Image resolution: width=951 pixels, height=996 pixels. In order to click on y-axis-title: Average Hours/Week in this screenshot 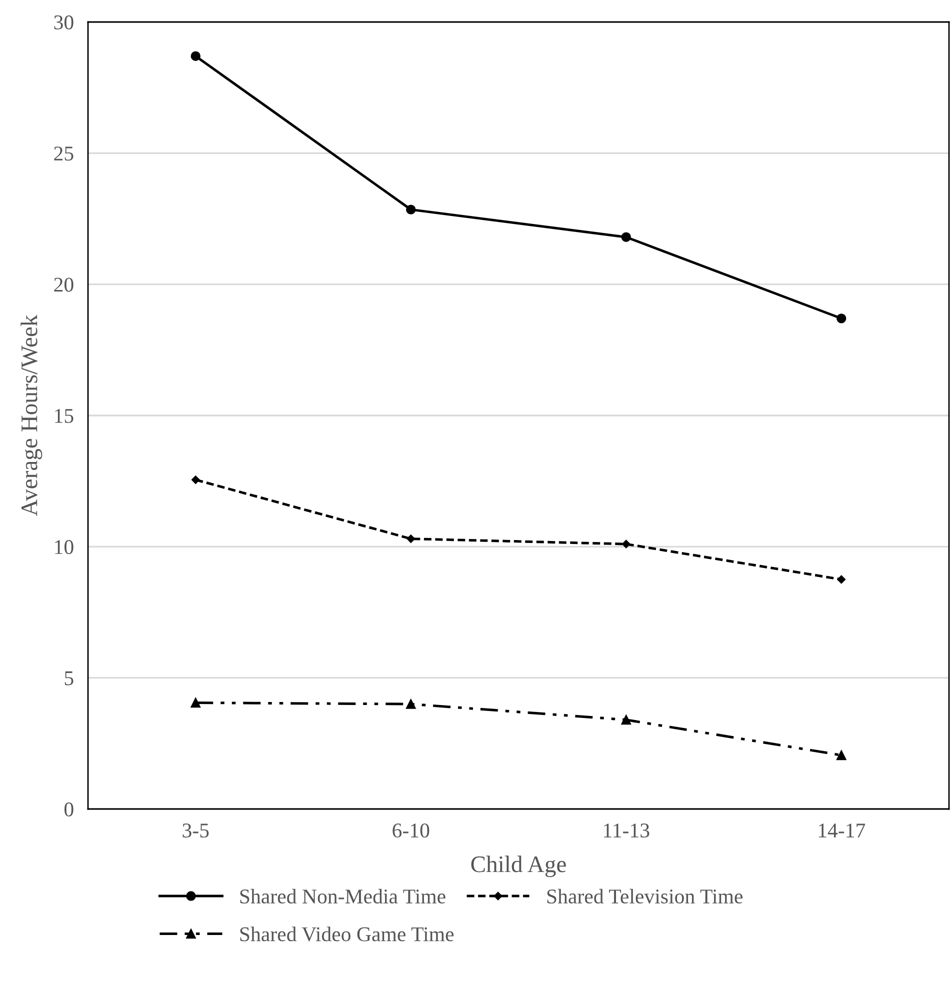, I will do `click(31, 415)`.